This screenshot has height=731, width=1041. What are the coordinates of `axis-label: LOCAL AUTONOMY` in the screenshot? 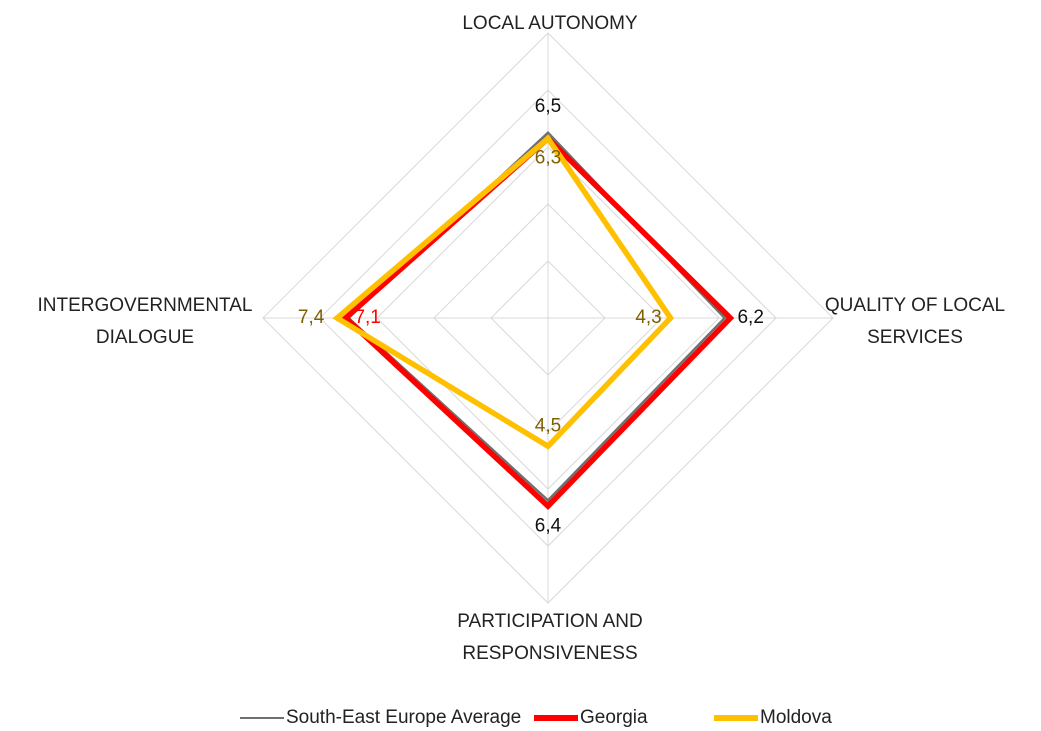 It's located at (550, 23).